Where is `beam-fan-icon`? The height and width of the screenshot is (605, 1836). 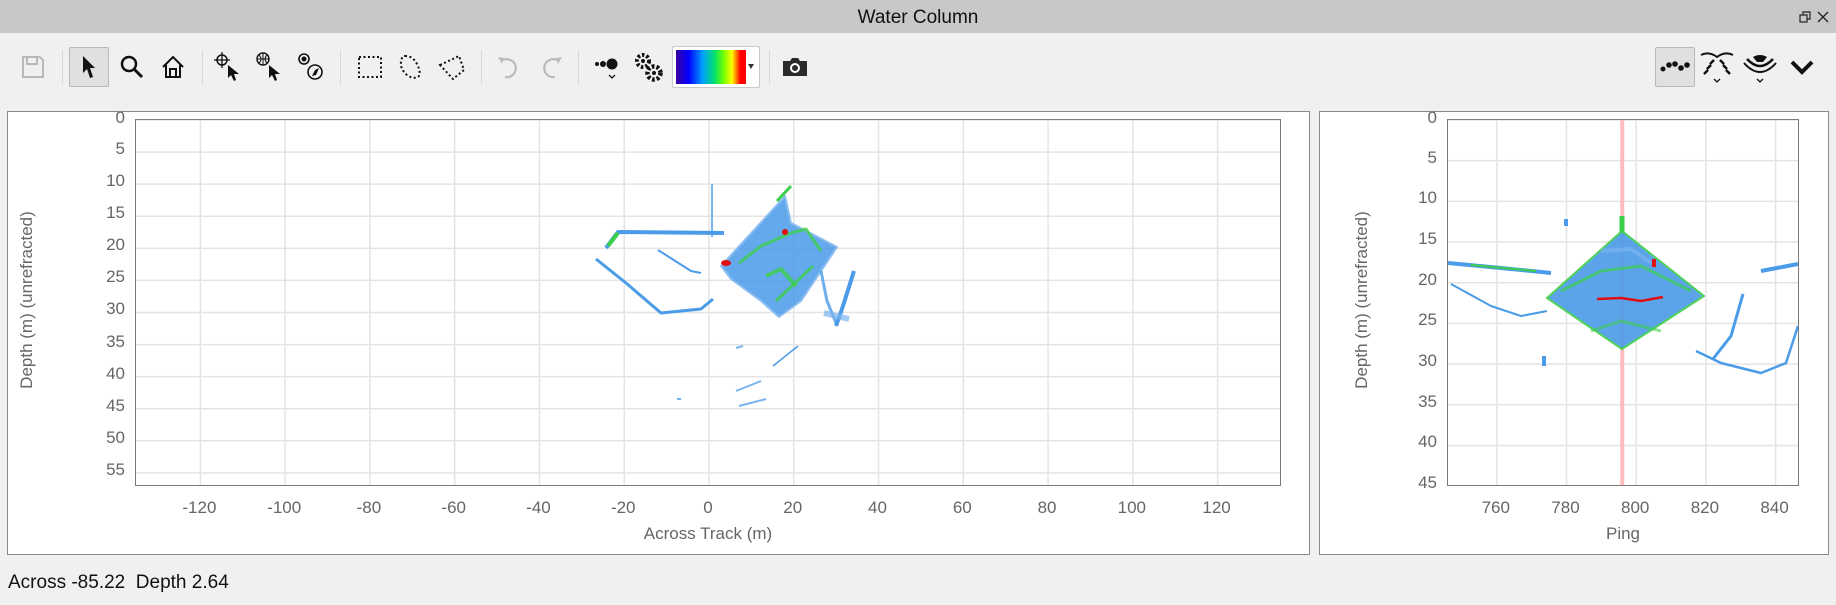 beam-fan-icon is located at coordinates (1717, 67).